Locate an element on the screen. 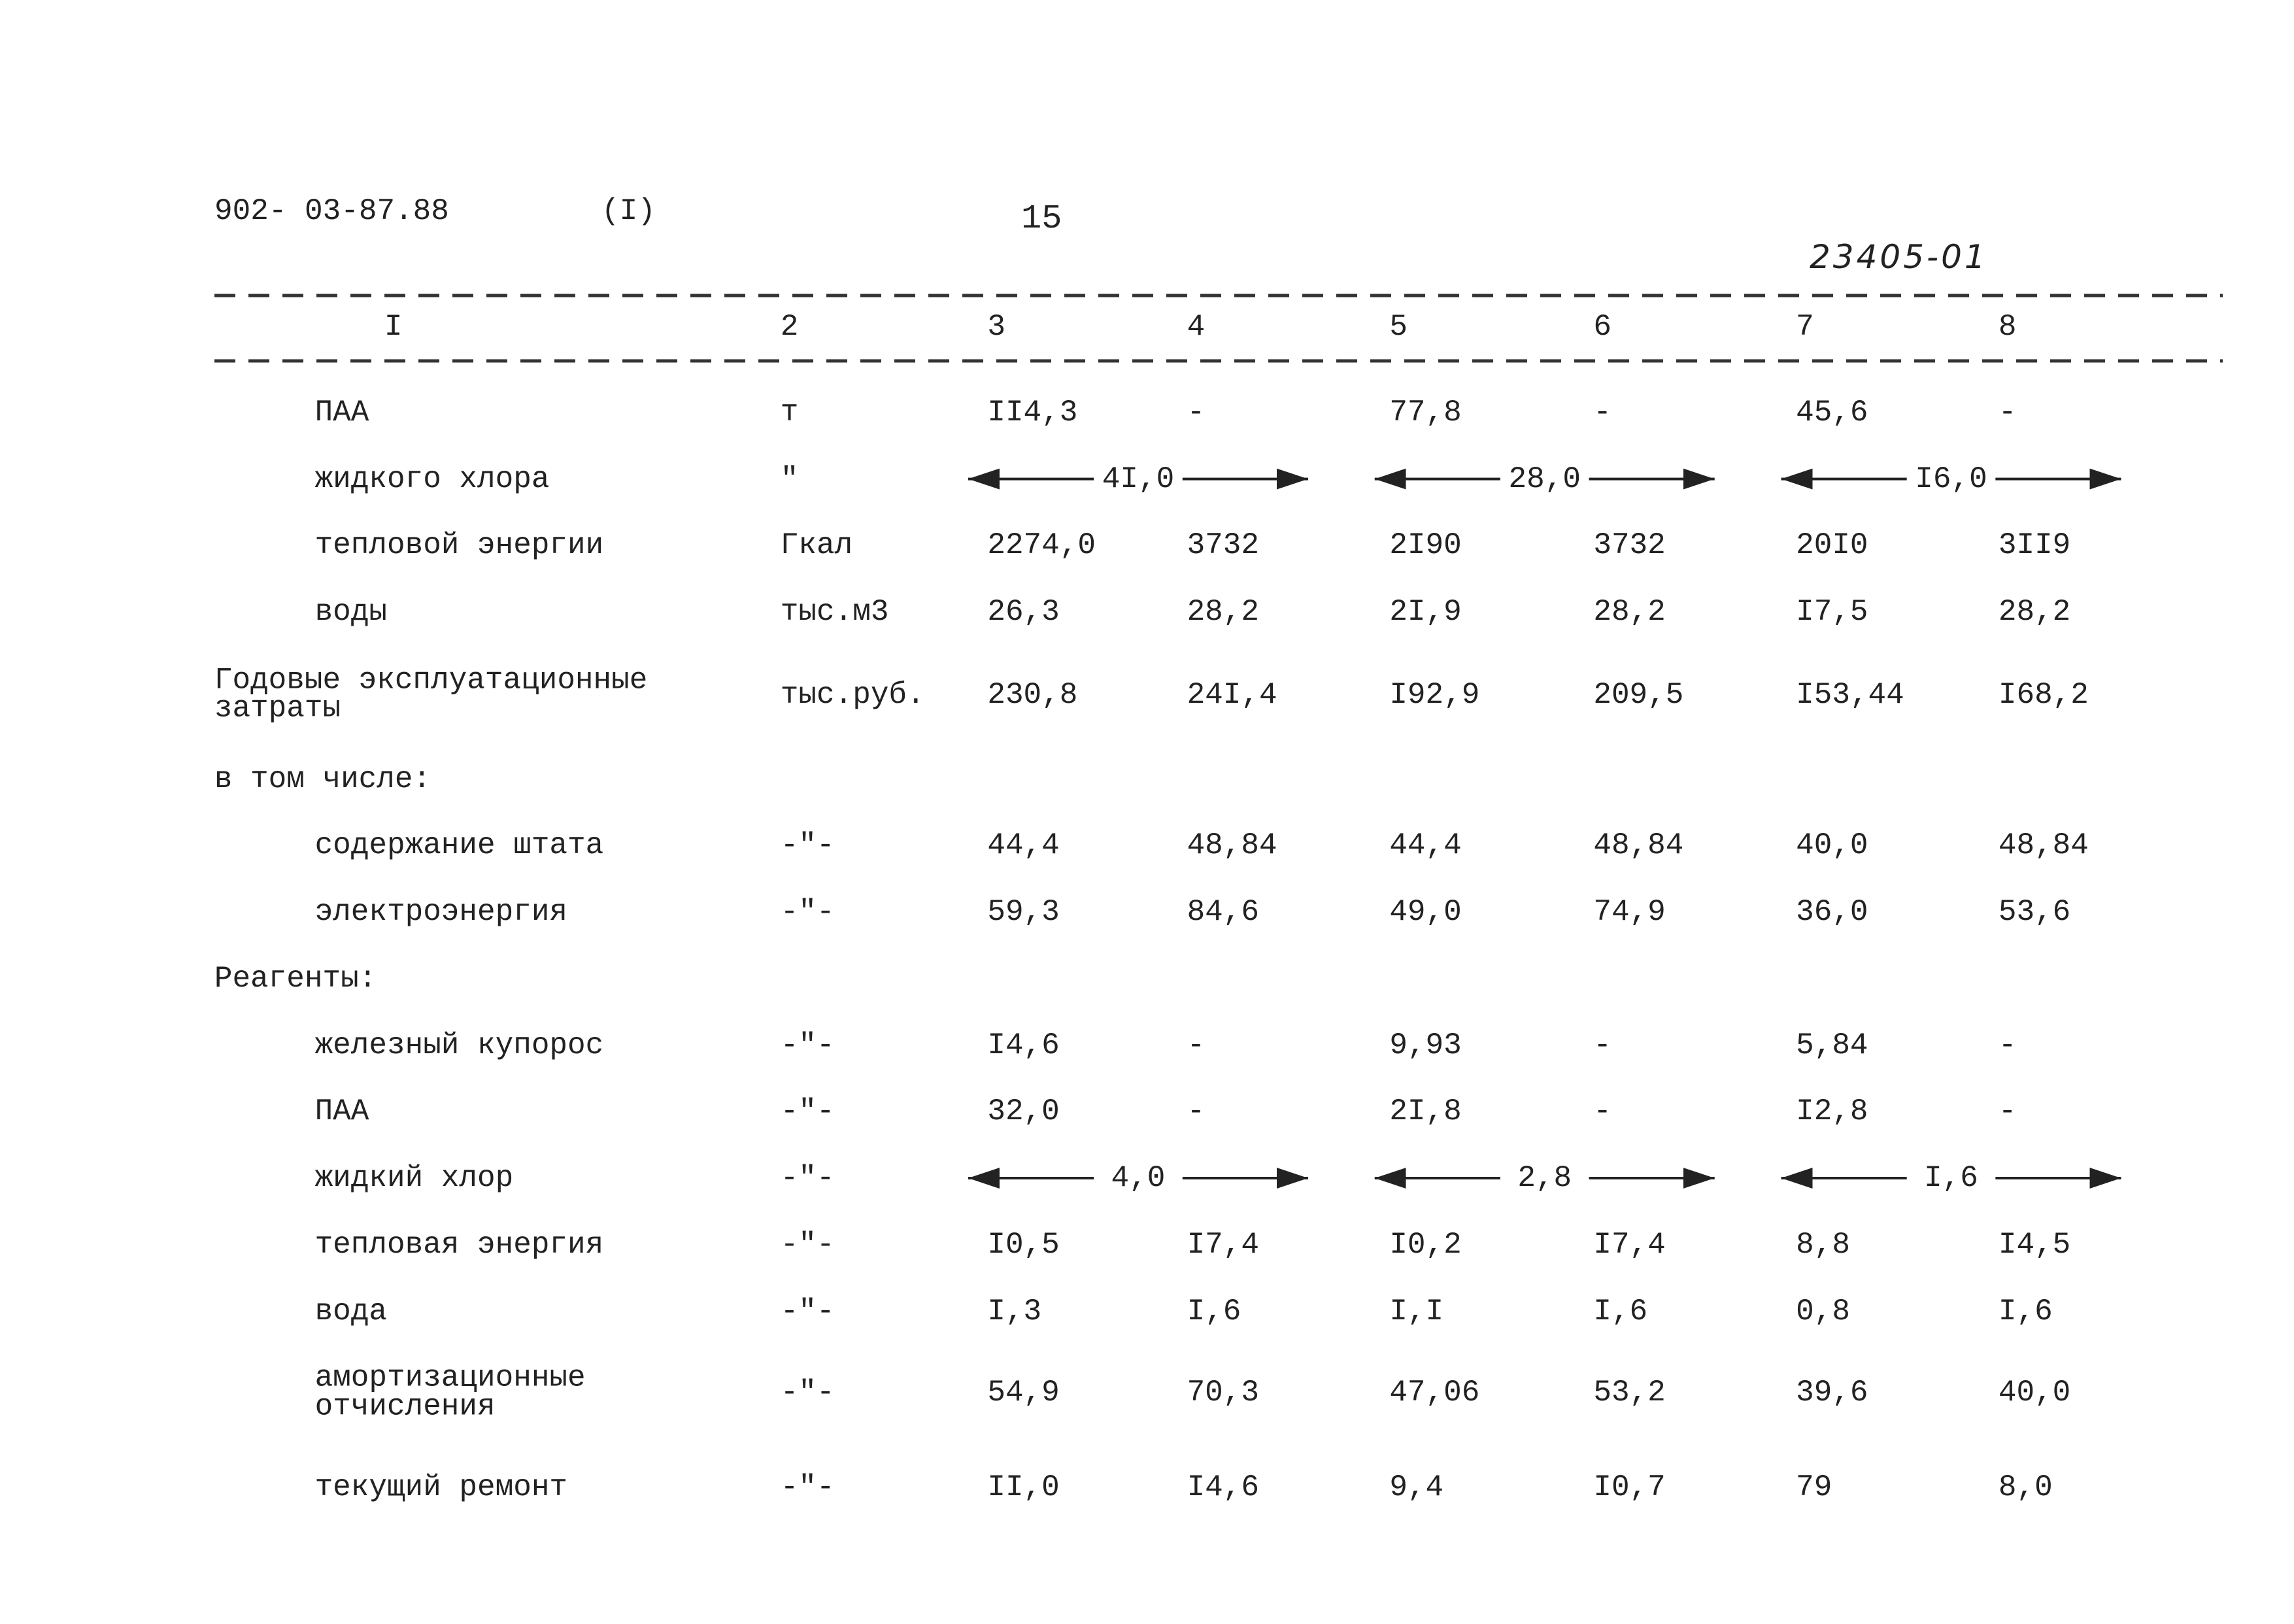  row-label: содержание штата is located at coordinates (459, 845).